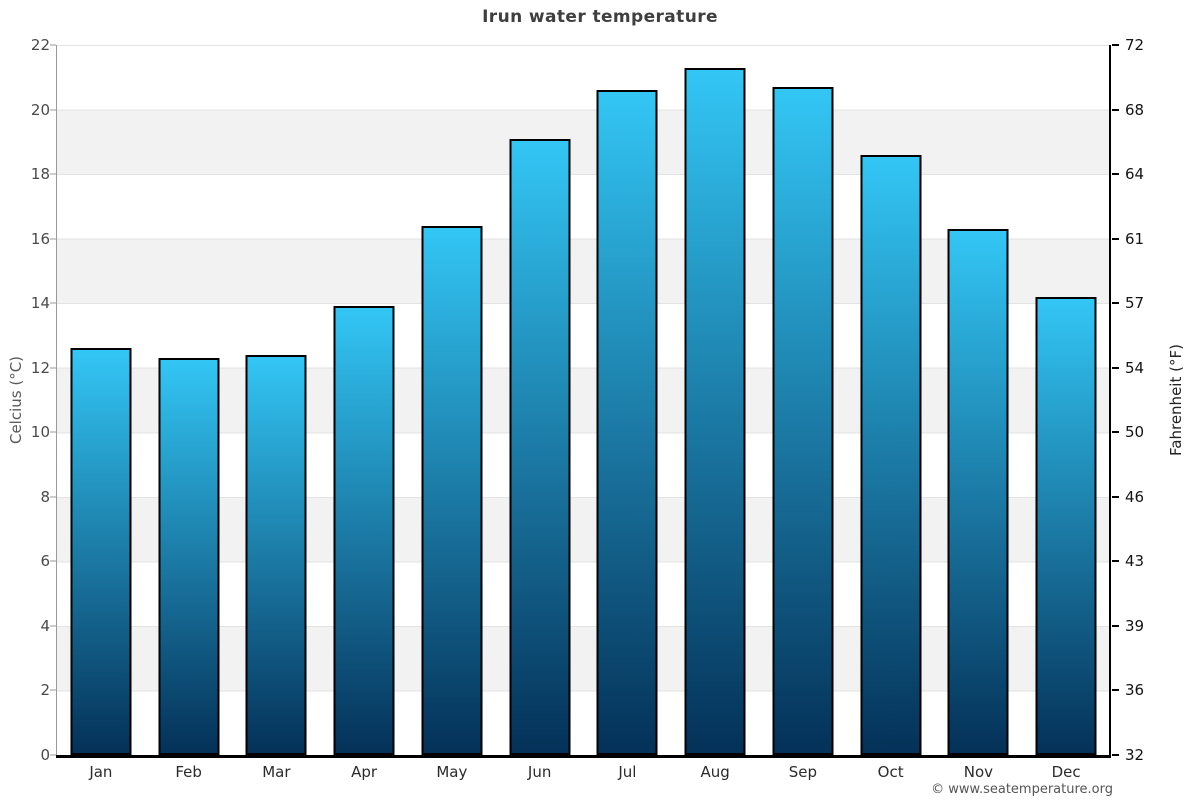 This screenshot has height=800, width=1200. What do you see at coordinates (276, 554) in the screenshot?
I see `bar-mar` at bounding box center [276, 554].